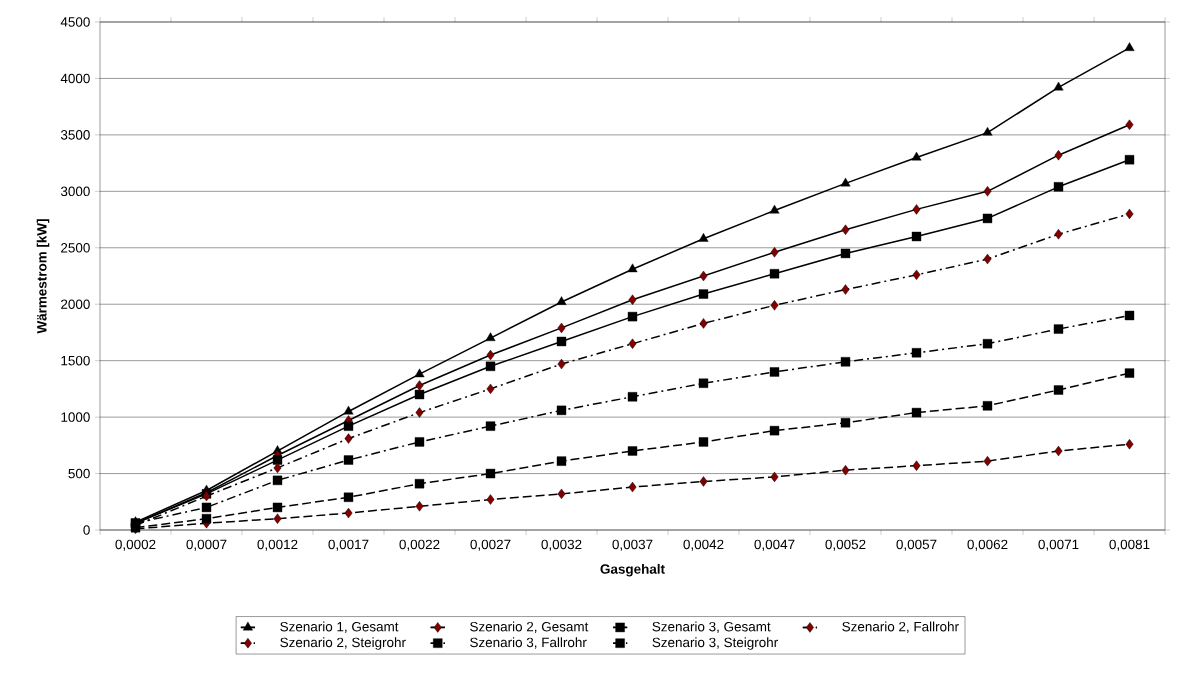 Image resolution: width=1177 pixels, height=700 pixels. Describe the element at coordinates (711, 627) in the screenshot. I see `legend-label: Szenario 3, Gesamt` at that location.